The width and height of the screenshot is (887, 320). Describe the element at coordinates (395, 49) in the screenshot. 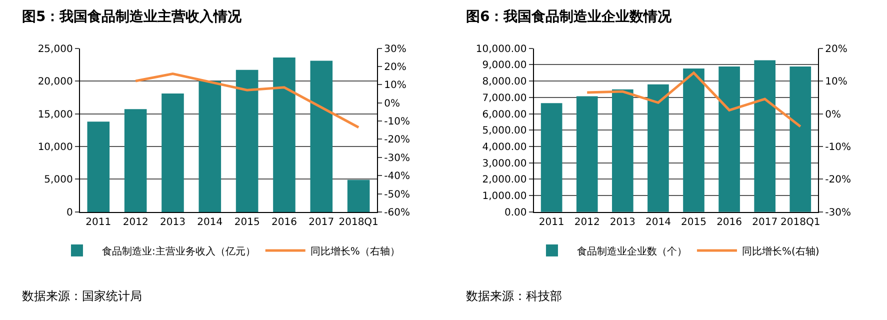

I see `y2-tick-label: 30%` at that location.